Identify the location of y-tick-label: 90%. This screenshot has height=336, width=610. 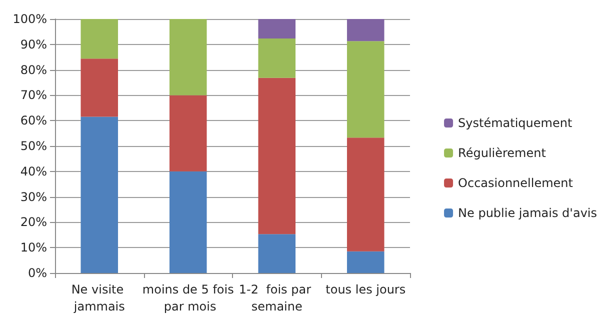
(33, 44).